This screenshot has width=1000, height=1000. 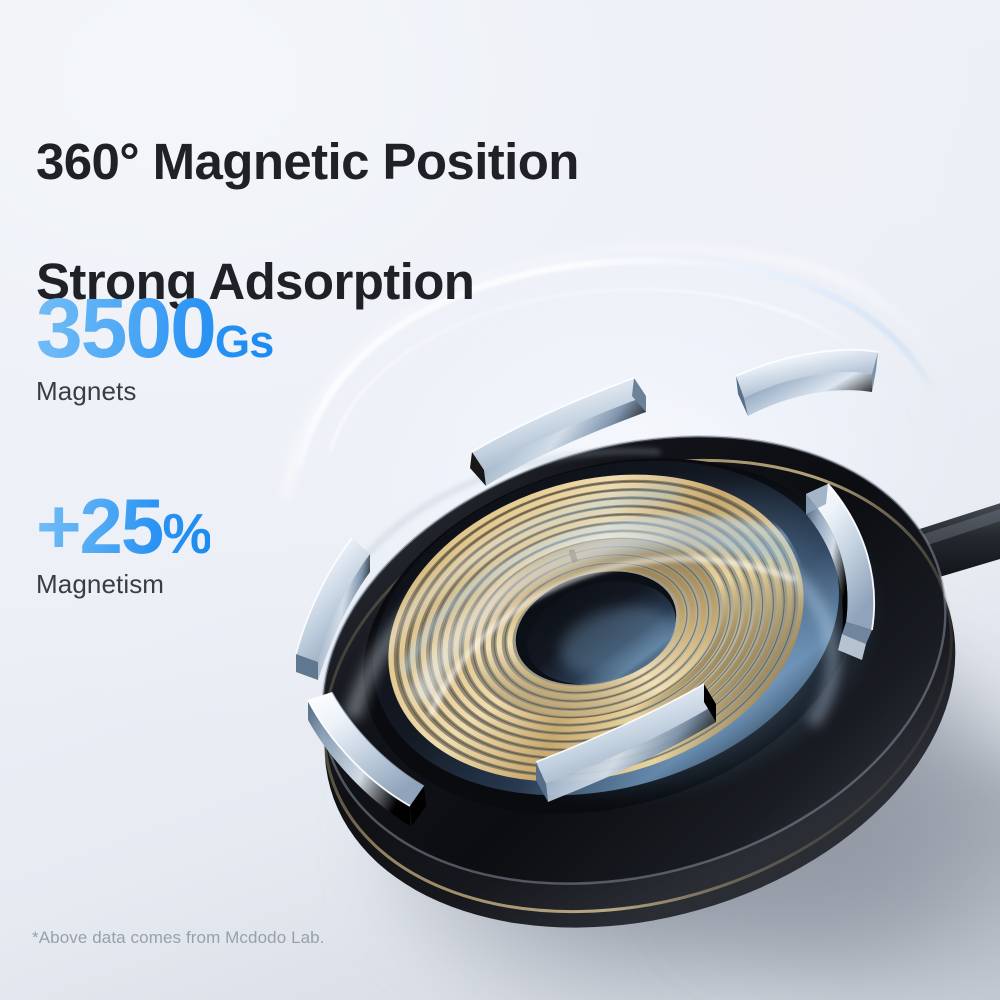 I want to click on stat-magnetism: +25% Magnetism, so click(x=123, y=543).